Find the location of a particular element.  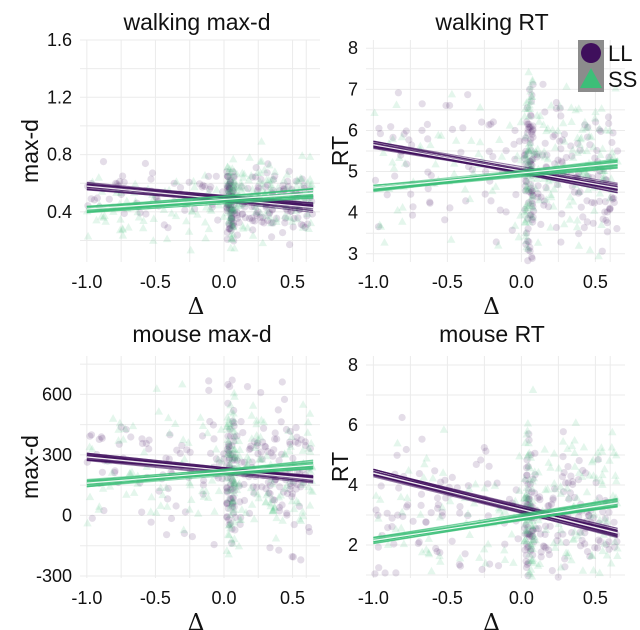

x-tick-label: -0.5 is located at coordinates (155, 598).